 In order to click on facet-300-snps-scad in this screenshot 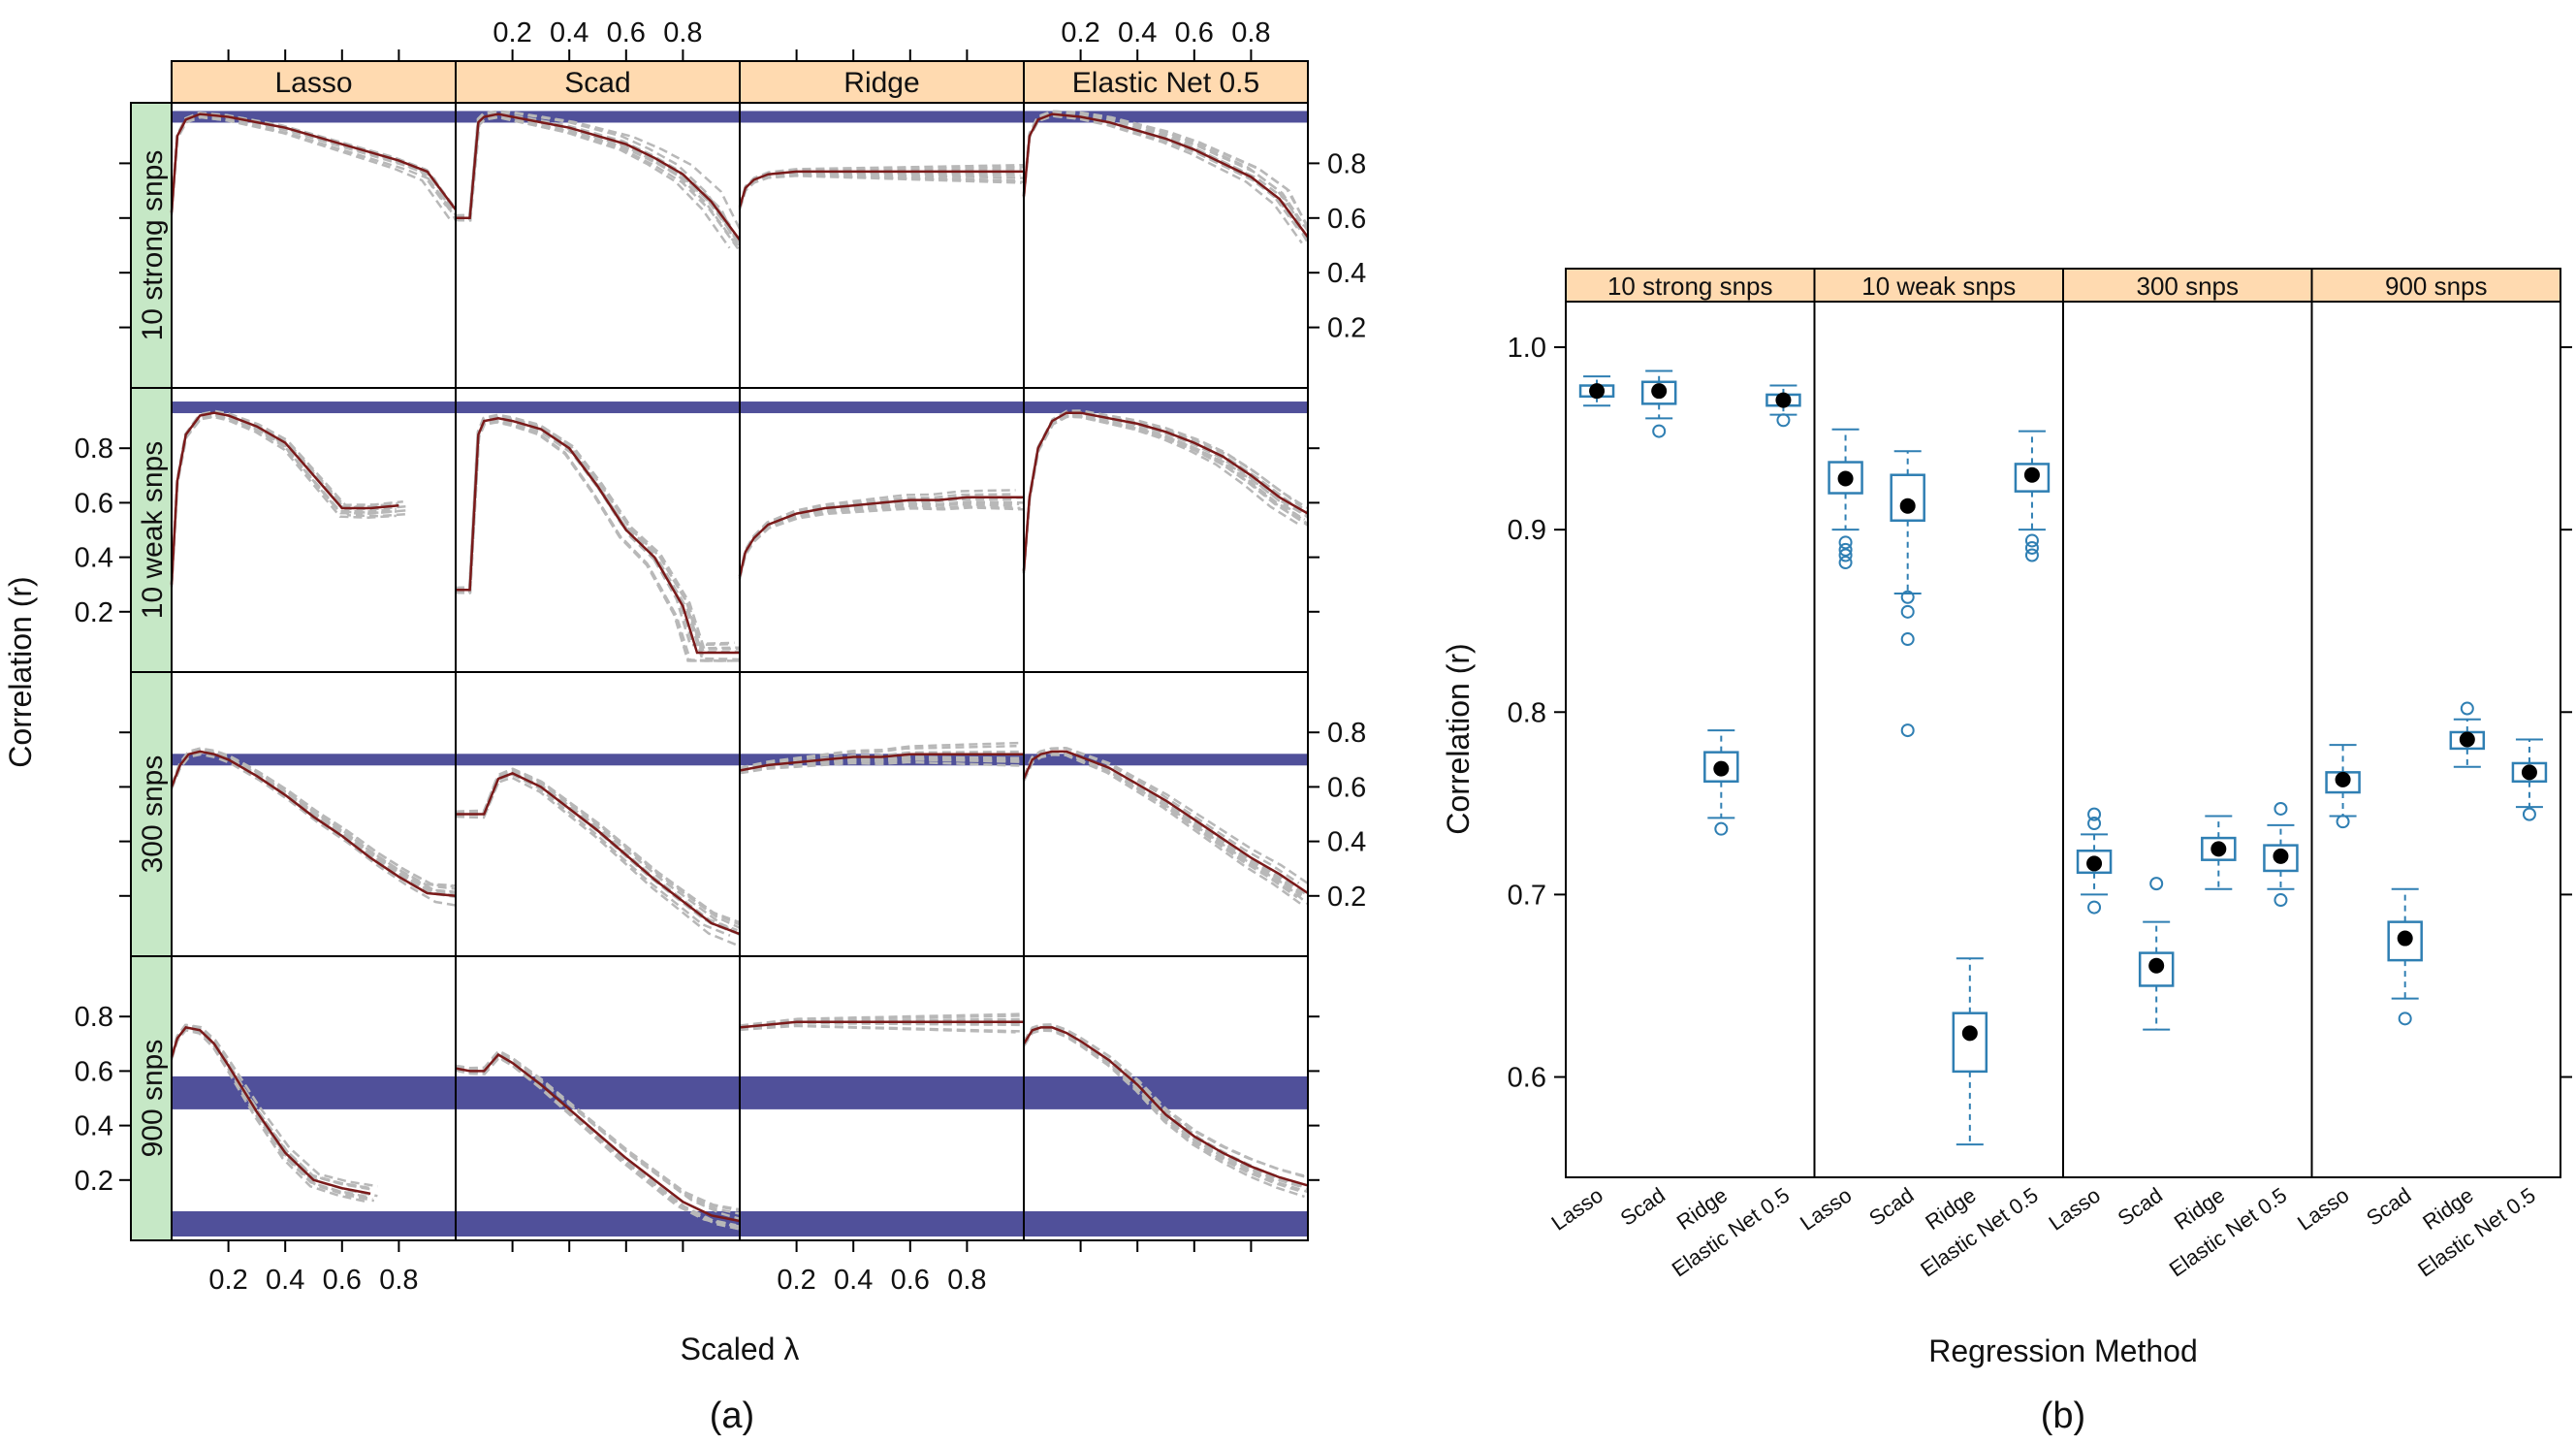, I will do `click(598, 814)`.